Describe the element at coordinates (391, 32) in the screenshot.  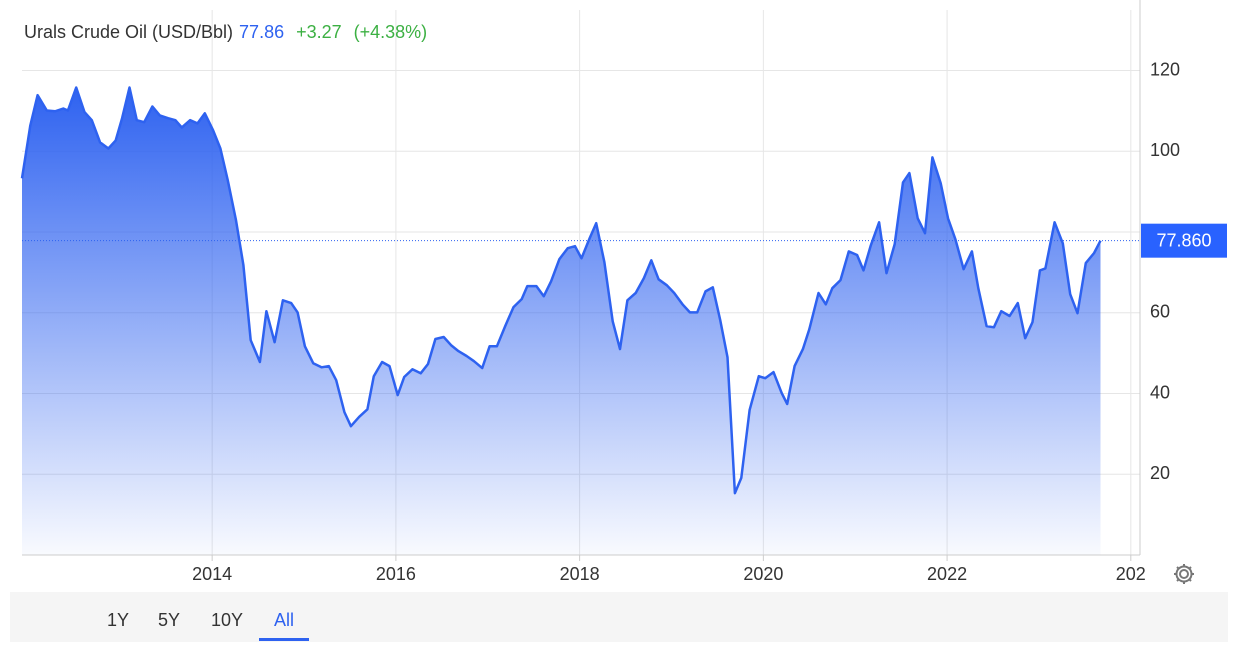
I see `change-percent: (+4.38%)` at that location.